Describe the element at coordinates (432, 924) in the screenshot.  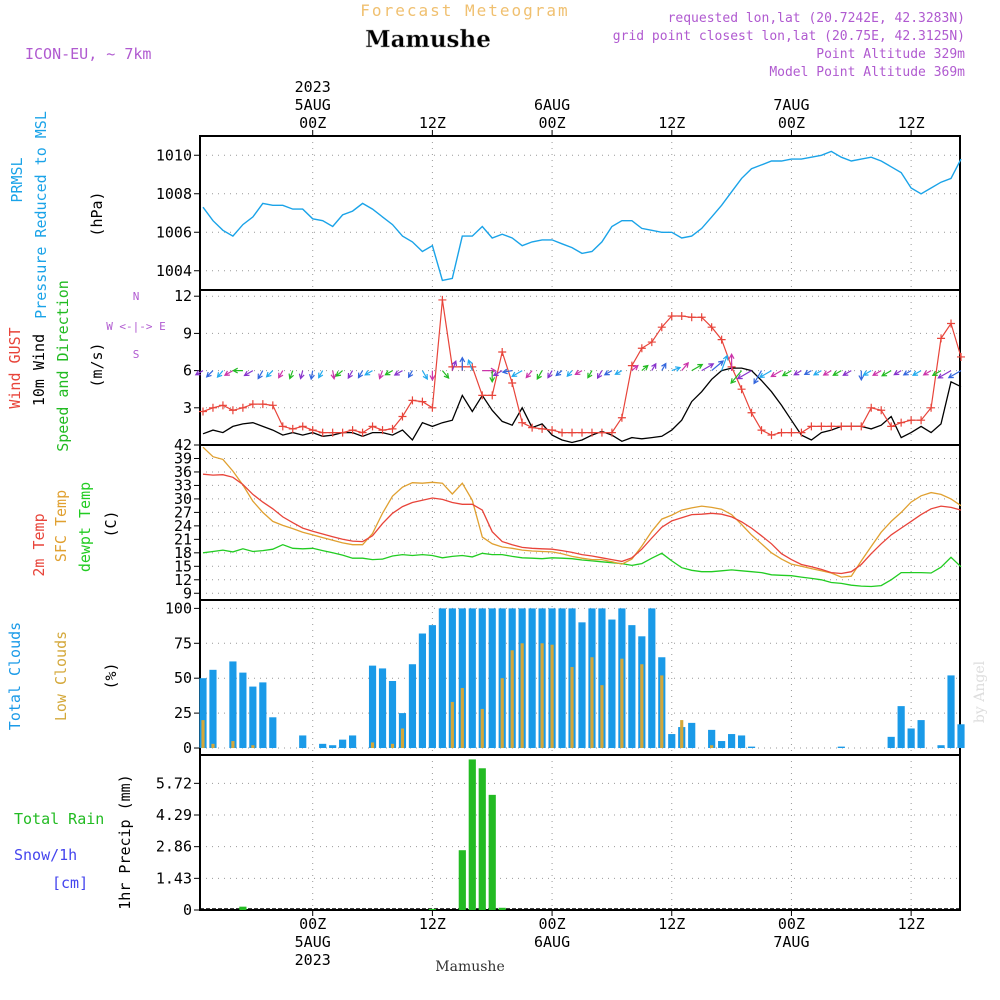
I see `time-label-bottom: 12Z` at that location.